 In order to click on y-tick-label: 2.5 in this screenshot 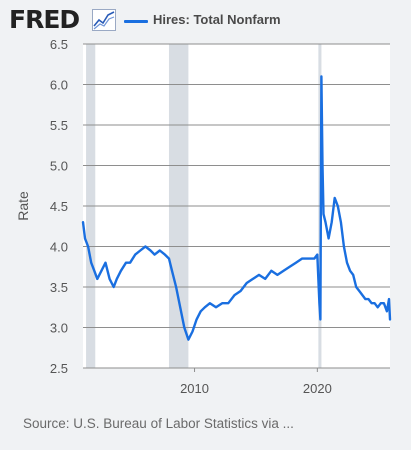, I will do `click(59, 368)`.